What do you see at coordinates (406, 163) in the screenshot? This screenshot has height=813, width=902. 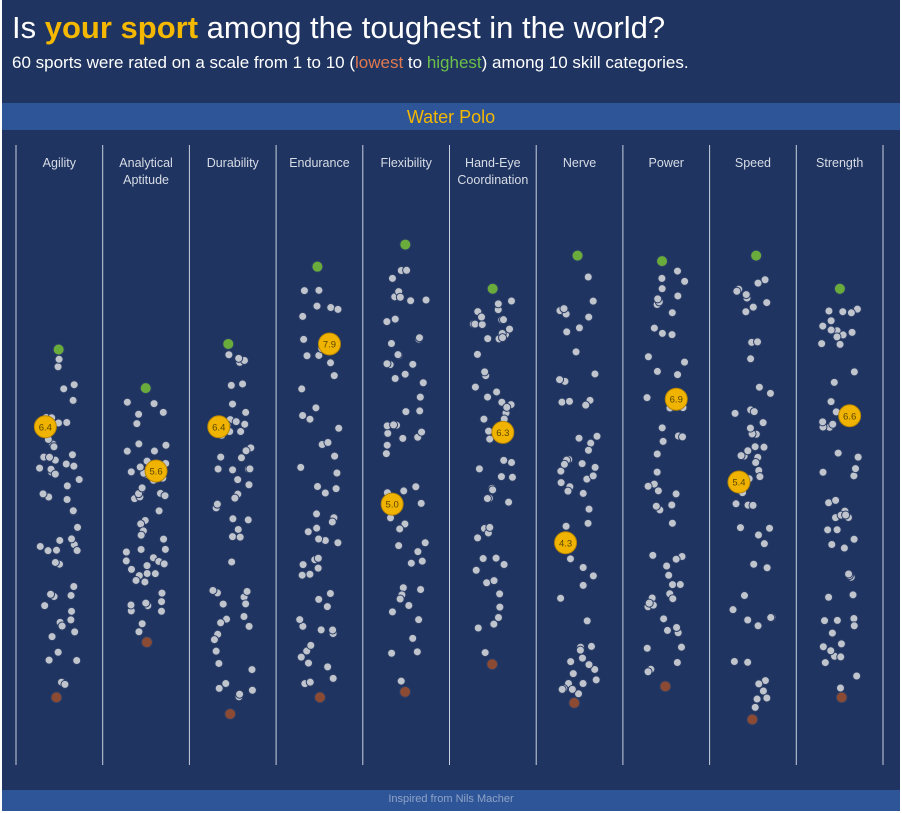 I see `category-label: Flexibility` at bounding box center [406, 163].